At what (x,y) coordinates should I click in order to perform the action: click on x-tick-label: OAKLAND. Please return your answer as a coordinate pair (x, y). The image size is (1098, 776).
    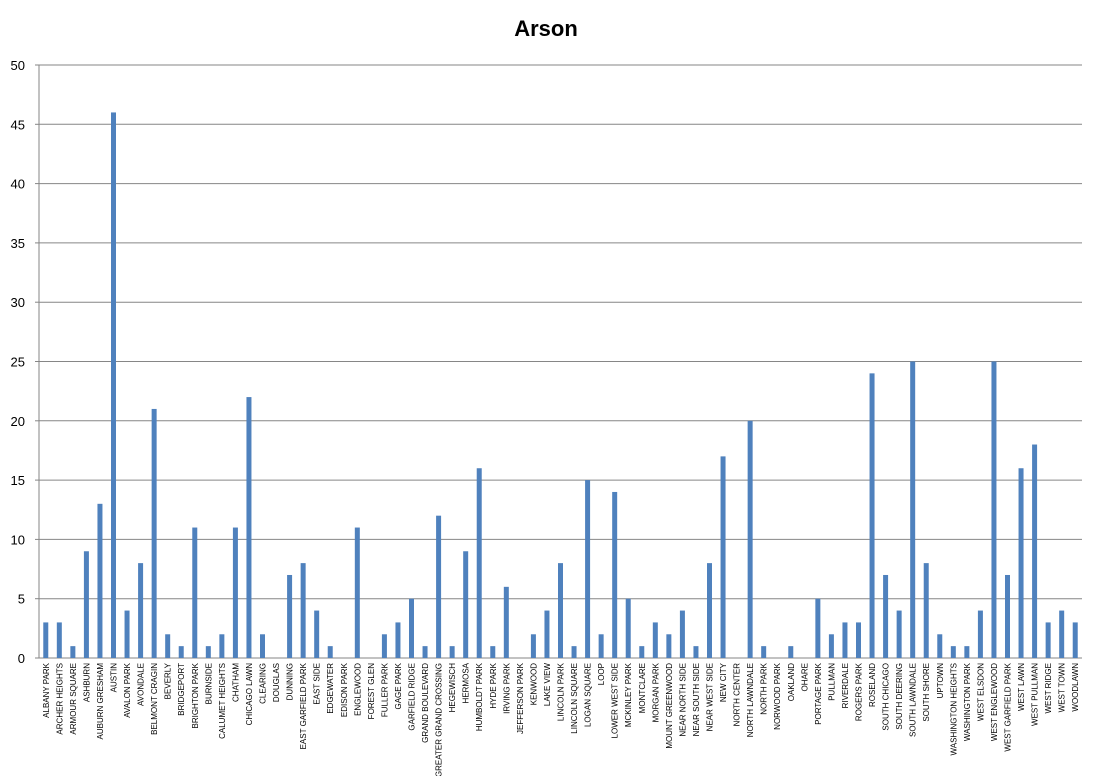
    Looking at the image, I should click on (791, 682).